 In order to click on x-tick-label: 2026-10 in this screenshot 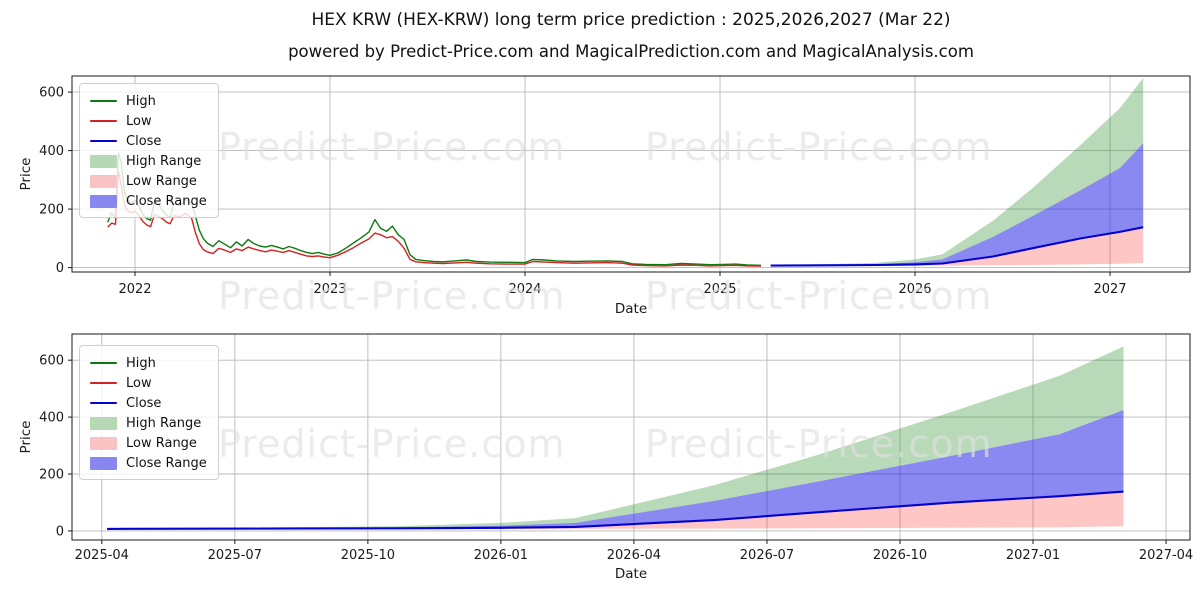, I will do `click(900, 555)`.